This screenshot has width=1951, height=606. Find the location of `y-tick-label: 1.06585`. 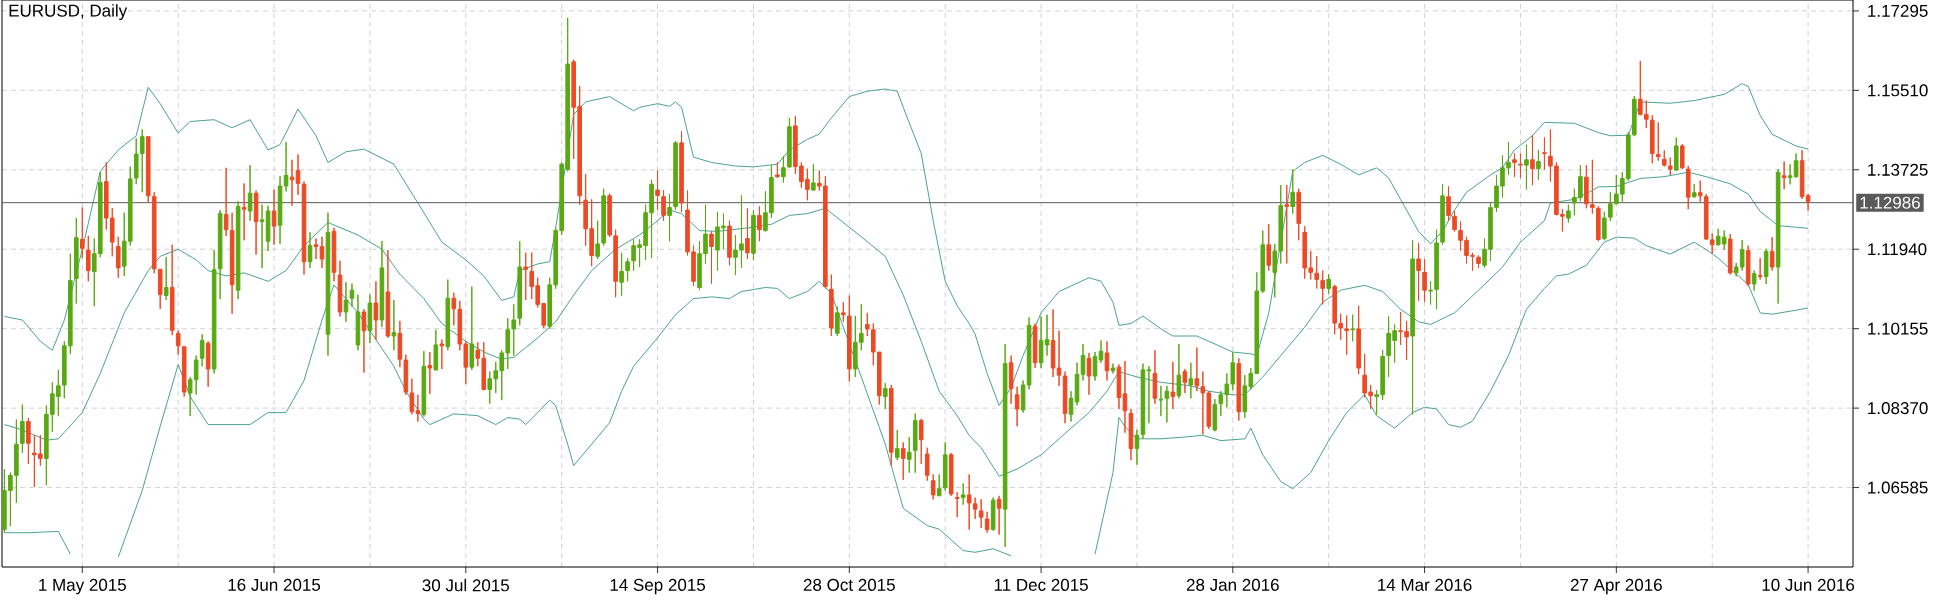

y-tick-label: 1.06585 is located at coordinates (1898, 487).